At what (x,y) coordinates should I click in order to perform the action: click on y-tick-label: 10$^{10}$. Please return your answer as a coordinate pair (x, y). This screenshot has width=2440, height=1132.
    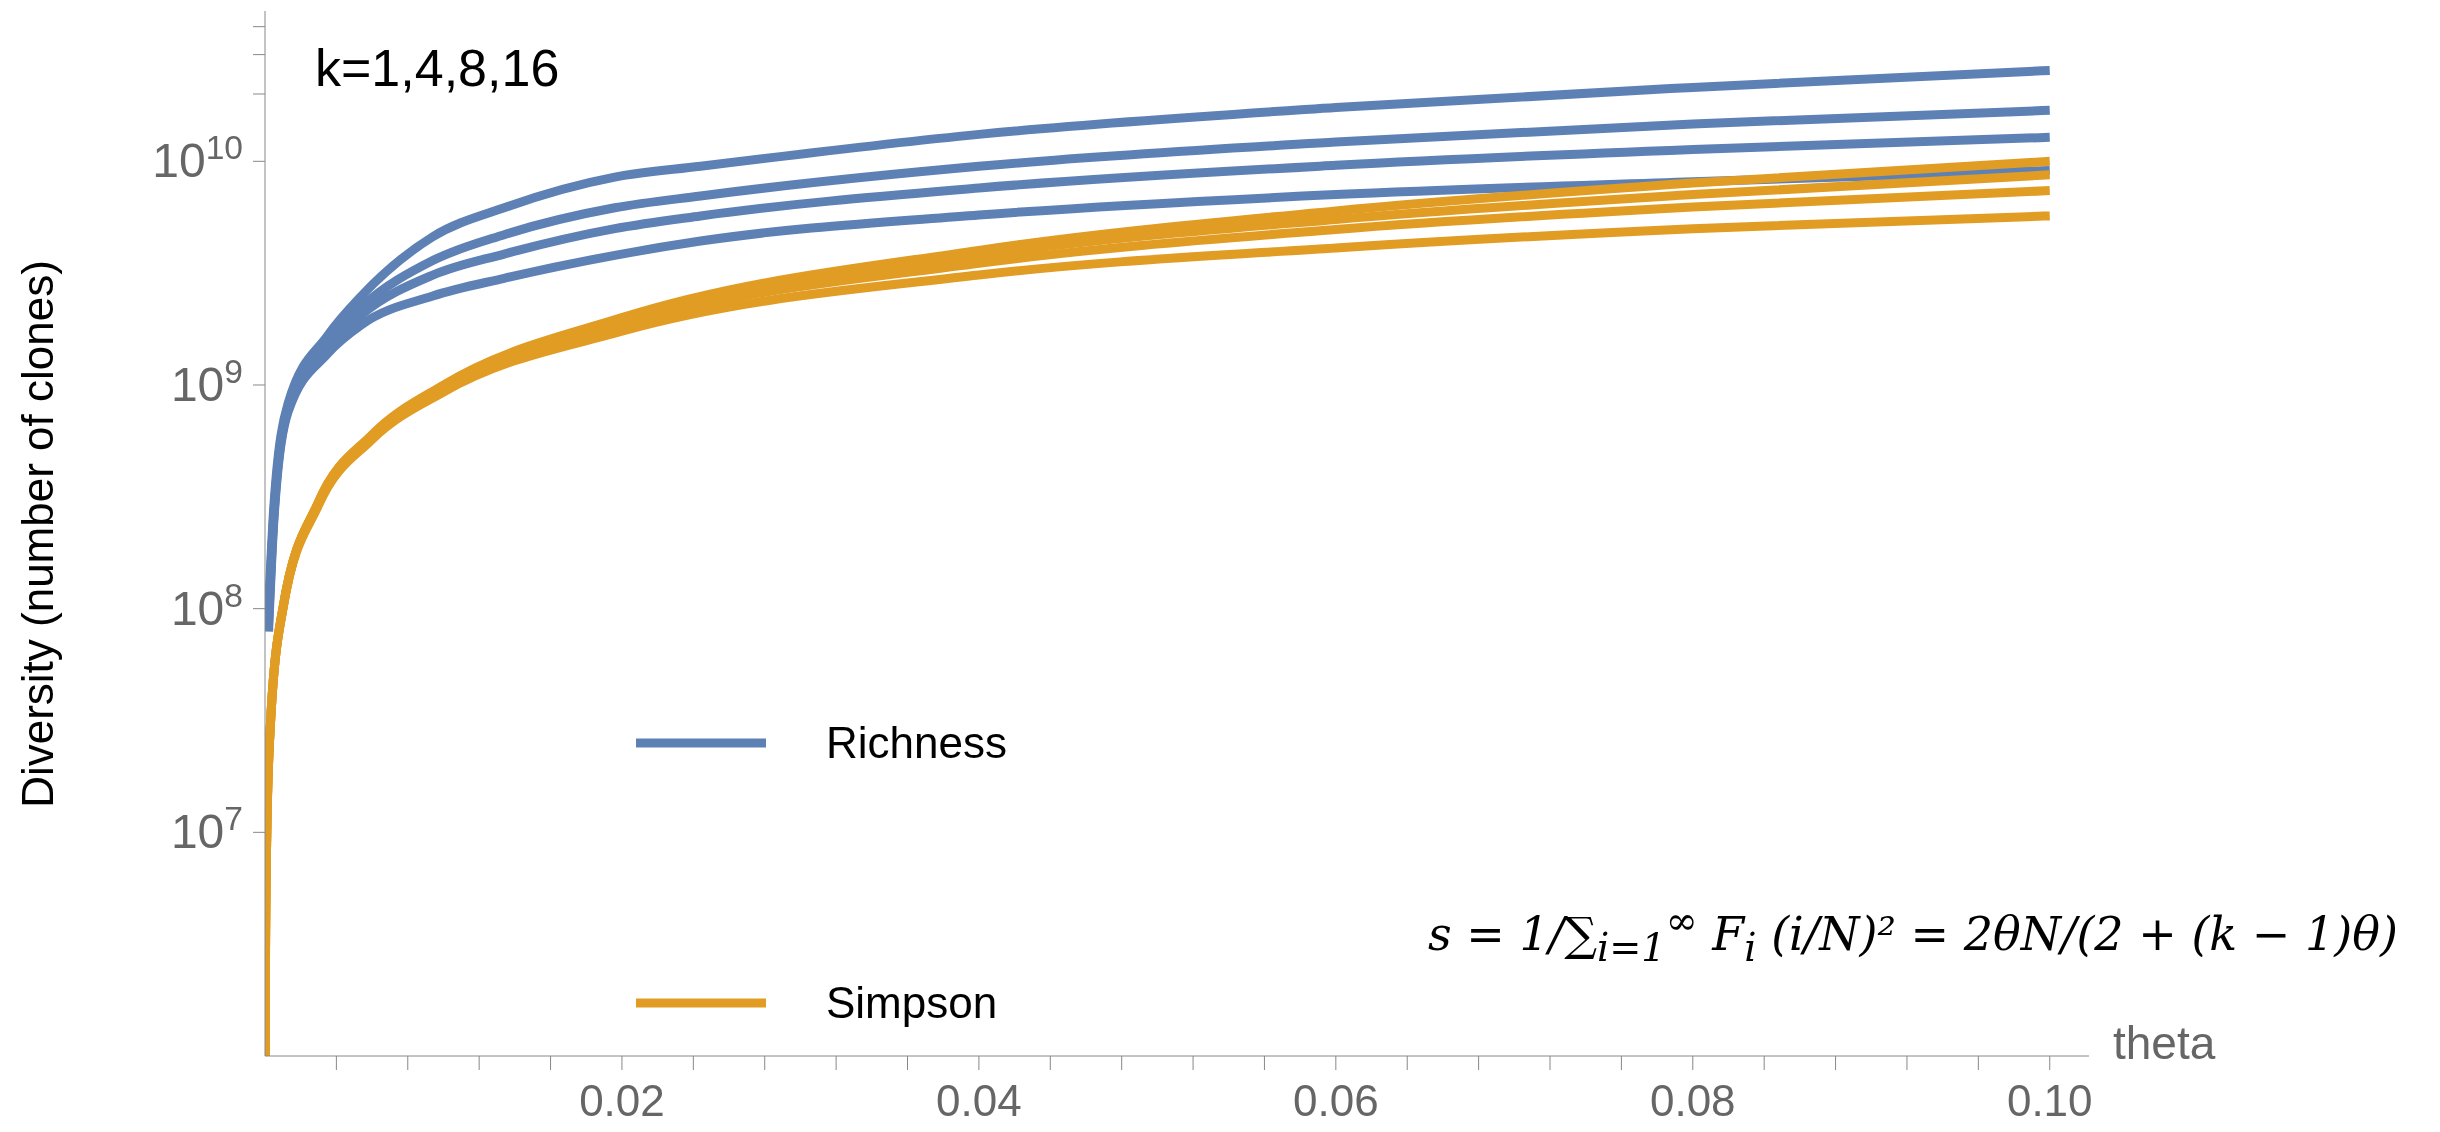
    Looking at the image, I should click on (197, 158).